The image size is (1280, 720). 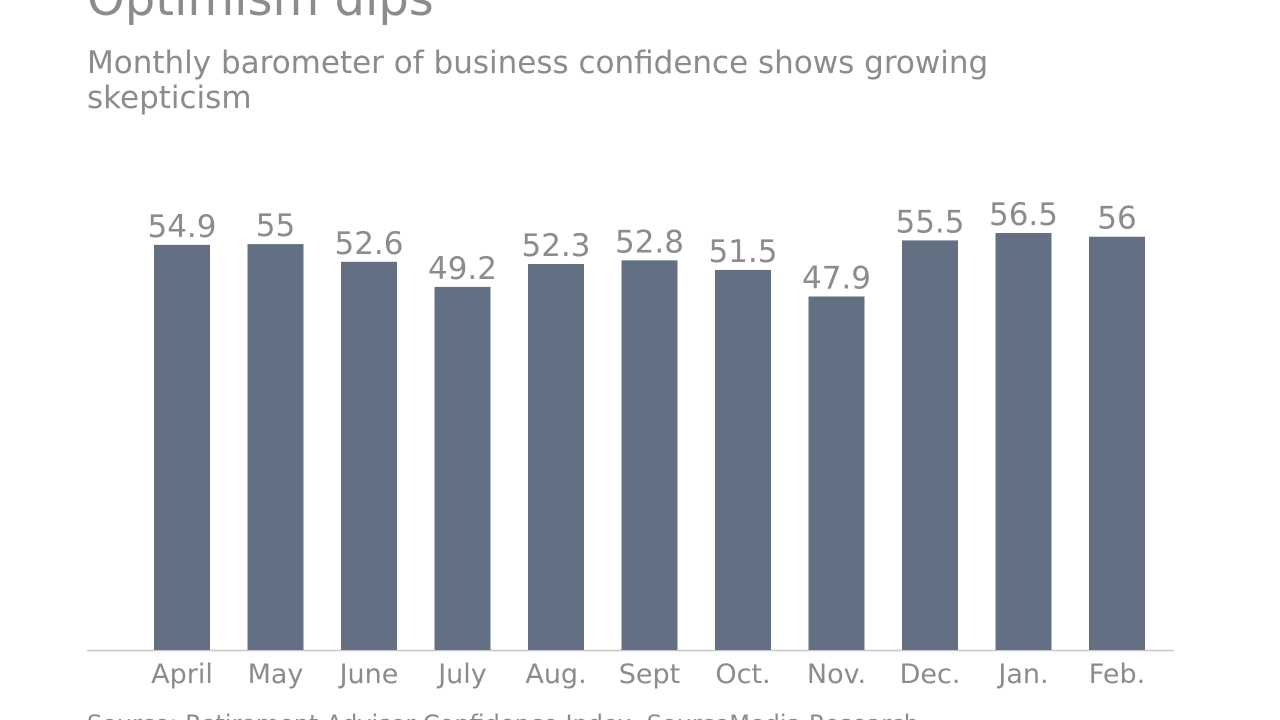 I want to click on value-label: 55, so click(x=275, y=226).